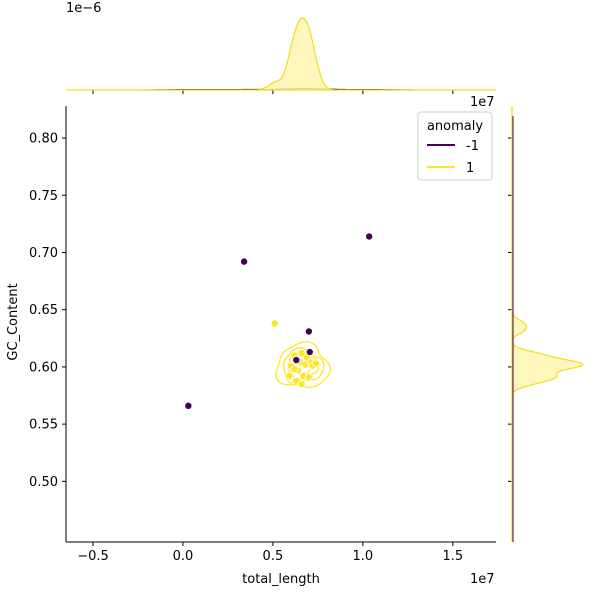 This screenshot has height=600, width=600. What do you see at coordinates (452, 556) in the screenshot?
I see `x-tick-label: 1.5` at bounding box center [452, 556].